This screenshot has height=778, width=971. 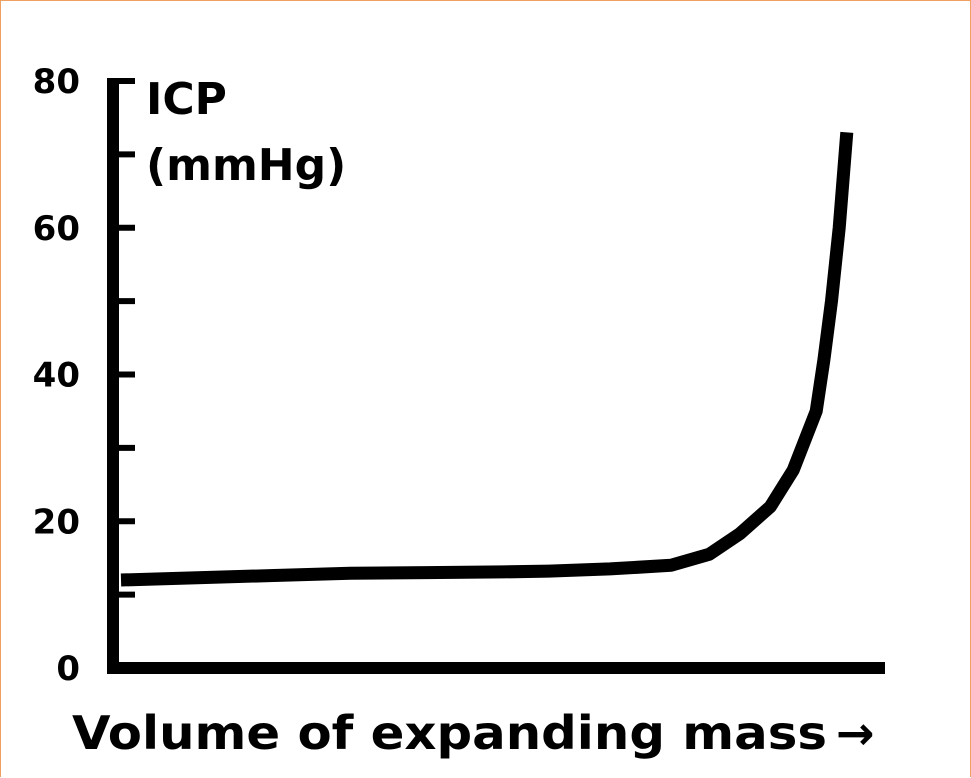 What do you see at coordinates (186, 99) in the screenshot?
I see `y-axis-label-line1: ICP` at bounding box center [186, 99].